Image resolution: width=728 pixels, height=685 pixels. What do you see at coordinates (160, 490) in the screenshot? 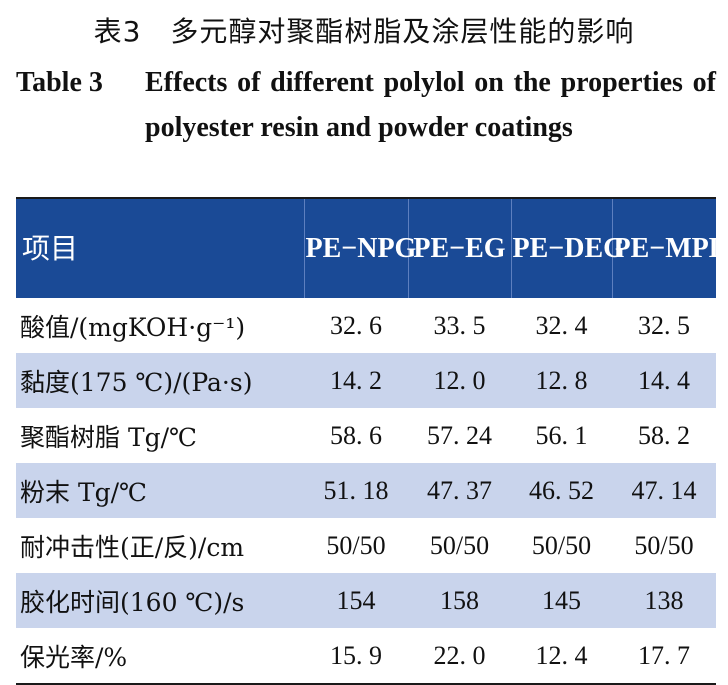
I see `row-label: 粉末 Tg/℃` at bounding box center [160, 490].